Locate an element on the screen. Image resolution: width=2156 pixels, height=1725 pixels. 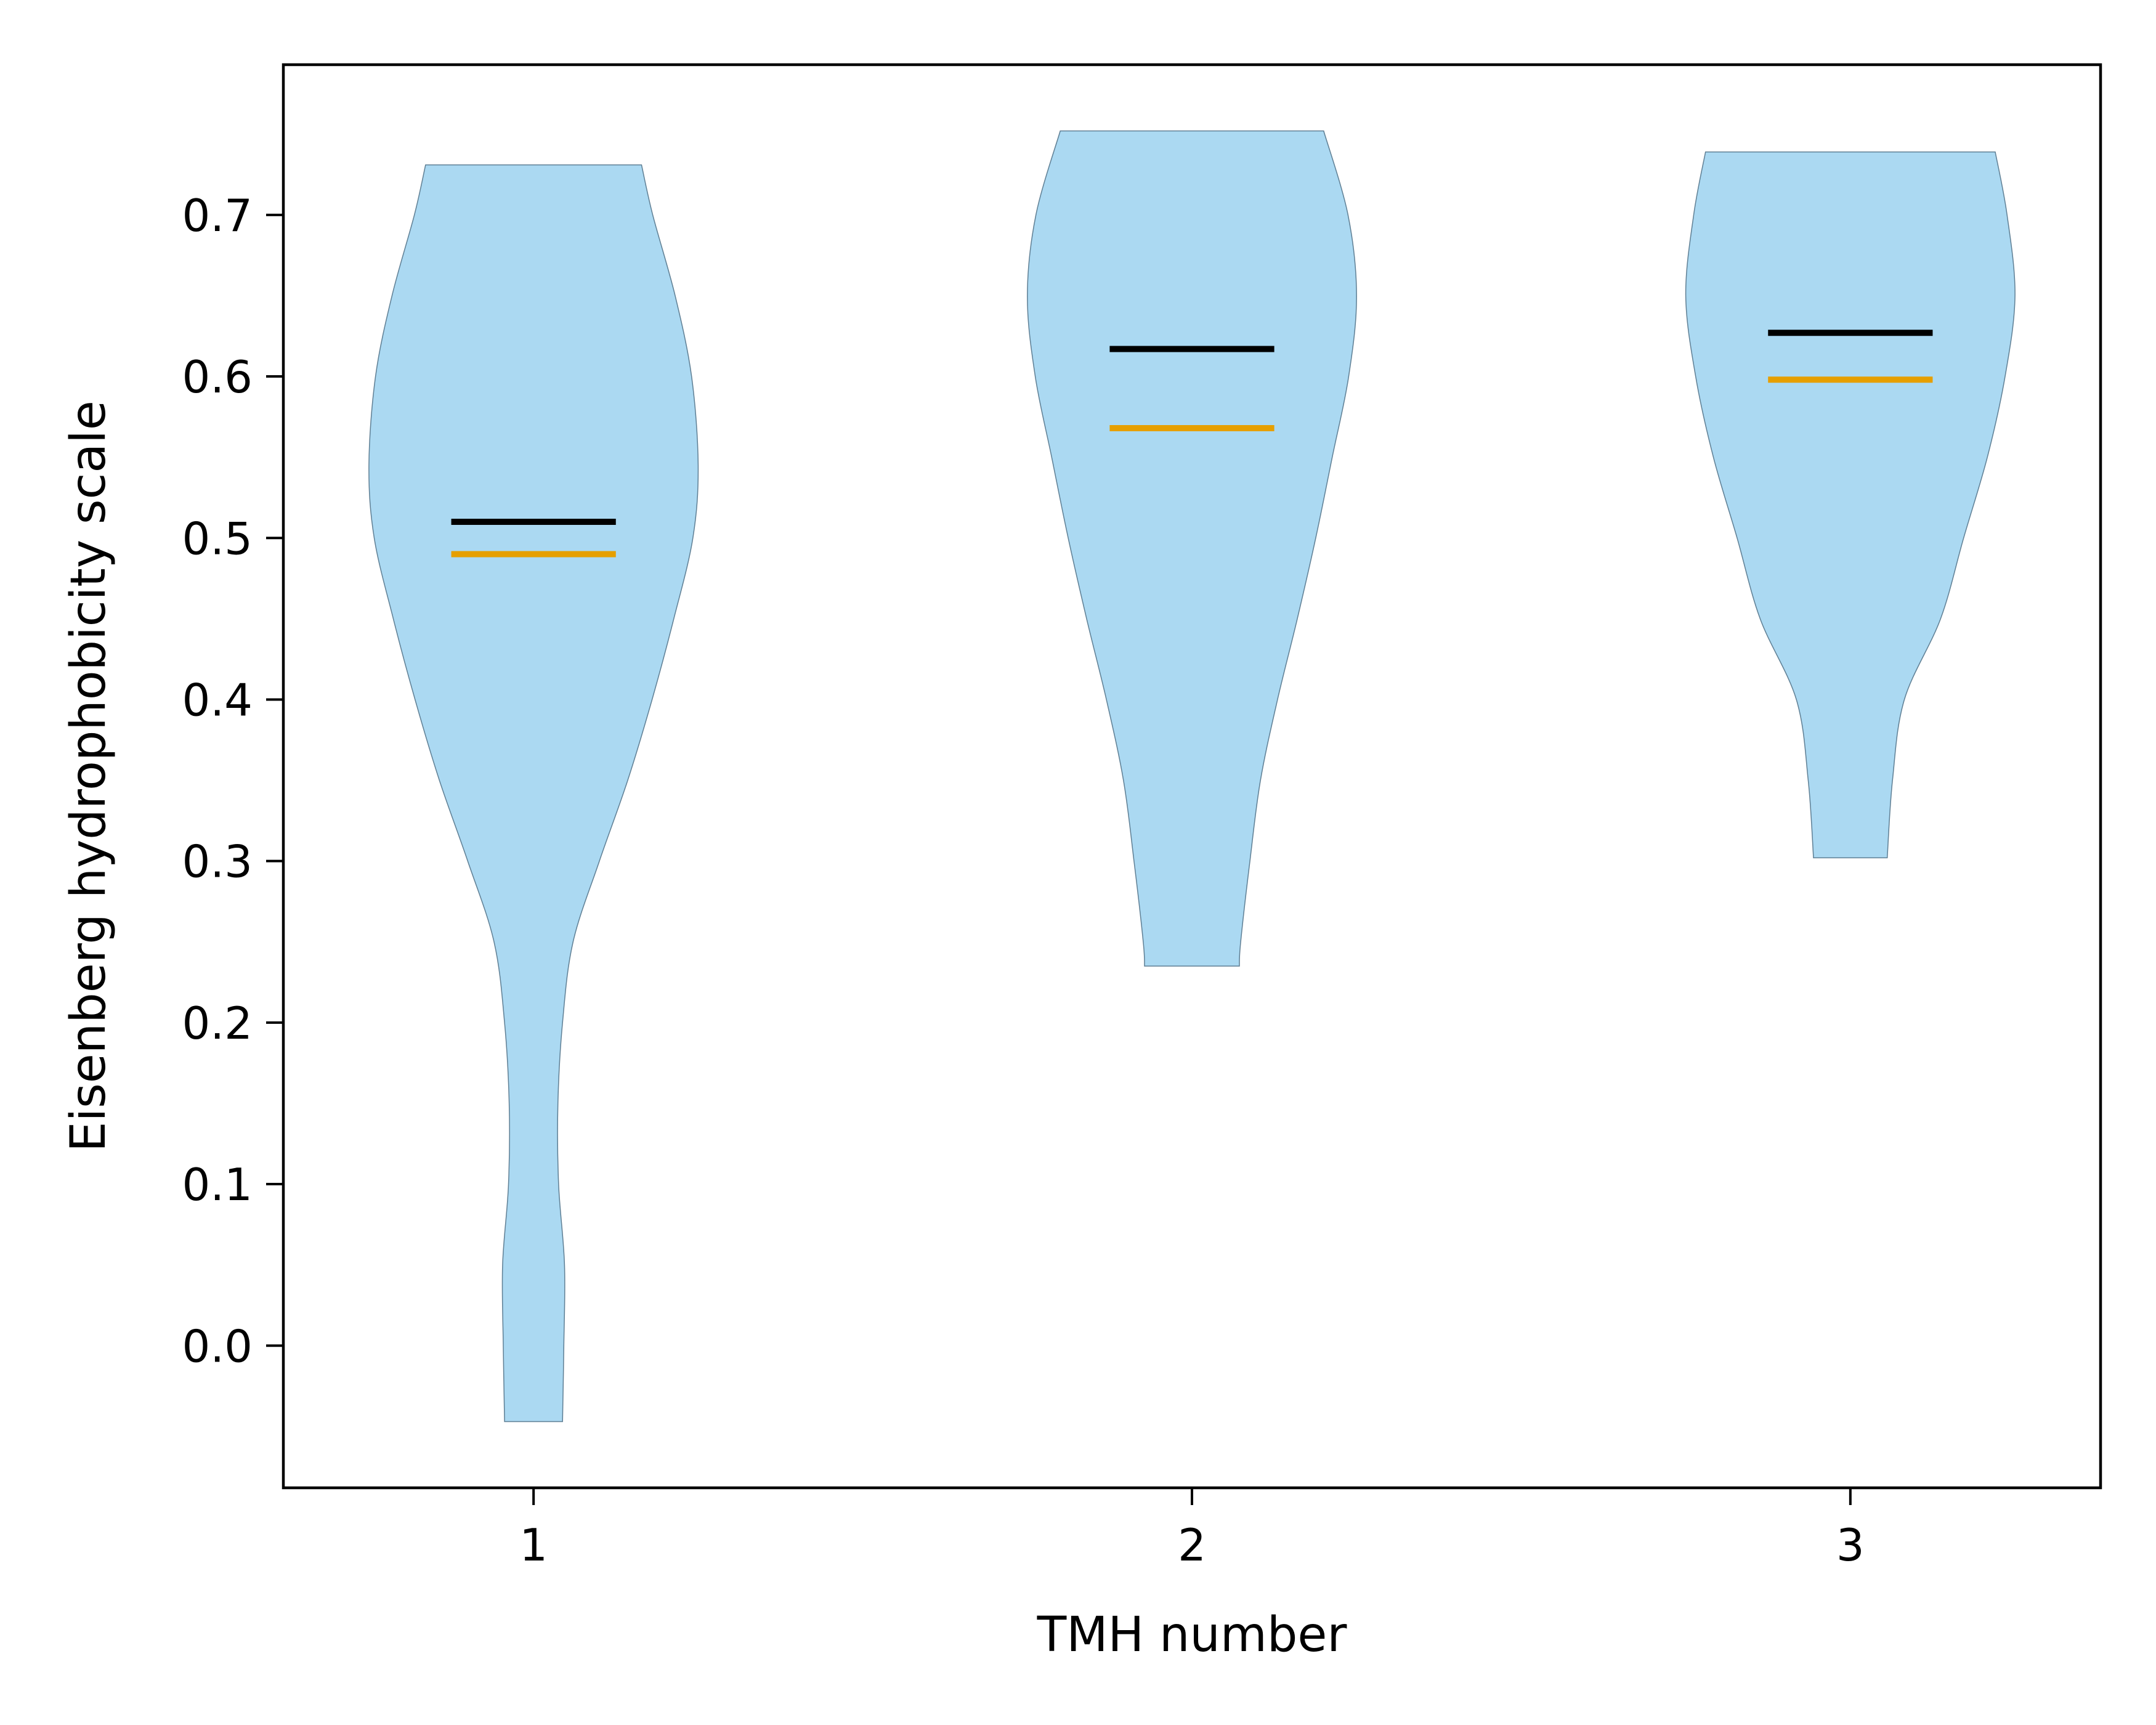
y-tick-label-0.5: 0.5 is located at coordinates (217, 539).